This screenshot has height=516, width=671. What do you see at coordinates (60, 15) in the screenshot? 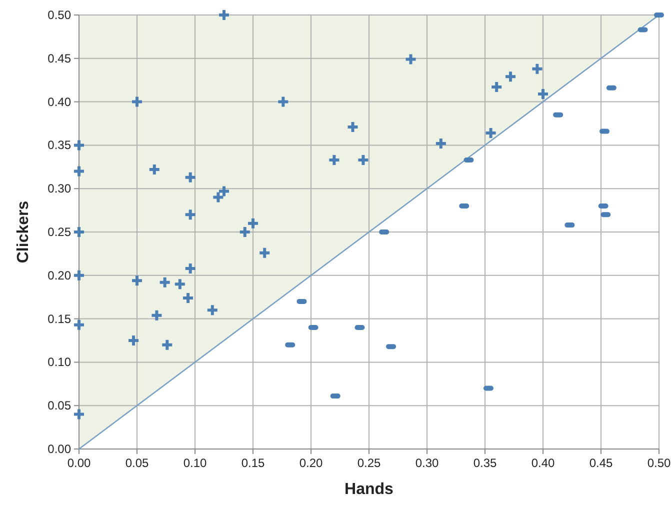
I see `y-tick-label: 0.50` at bounding box center [60, 15].